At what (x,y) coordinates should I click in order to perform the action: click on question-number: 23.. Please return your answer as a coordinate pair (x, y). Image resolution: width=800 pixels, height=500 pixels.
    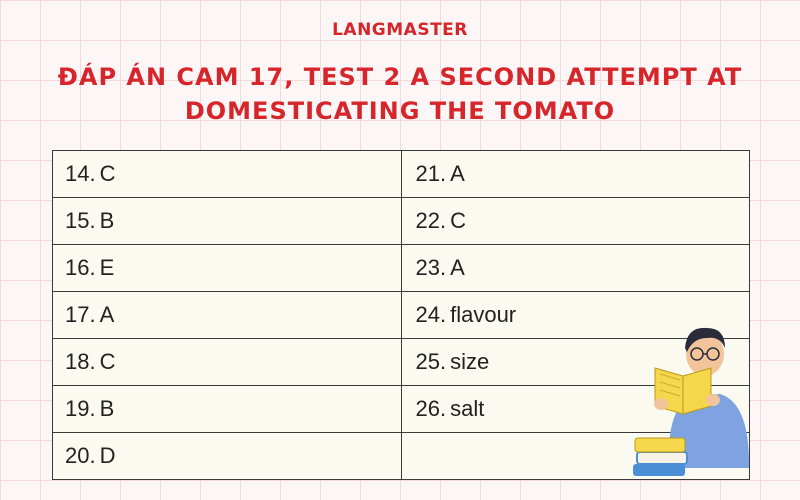
    Looking at the image, I should click on (431, 267).